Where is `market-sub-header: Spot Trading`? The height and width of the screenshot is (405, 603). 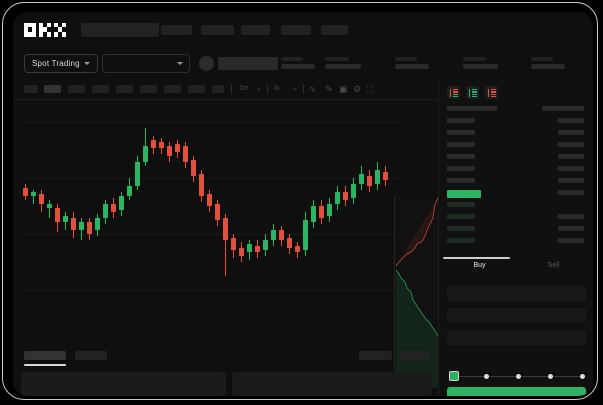 market-sub-header: Spot Trading is located at coordinates (303, 64).